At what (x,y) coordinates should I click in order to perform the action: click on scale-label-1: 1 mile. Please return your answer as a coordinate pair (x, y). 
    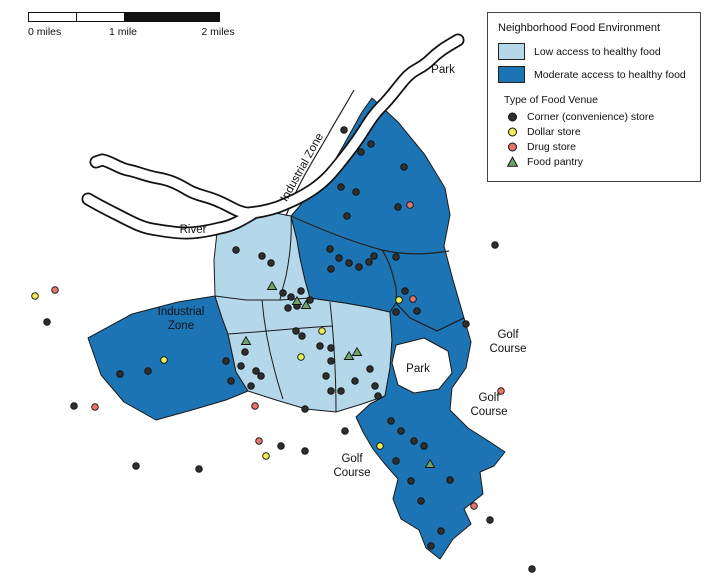
    Looking at the image, I should click on (123, 32).